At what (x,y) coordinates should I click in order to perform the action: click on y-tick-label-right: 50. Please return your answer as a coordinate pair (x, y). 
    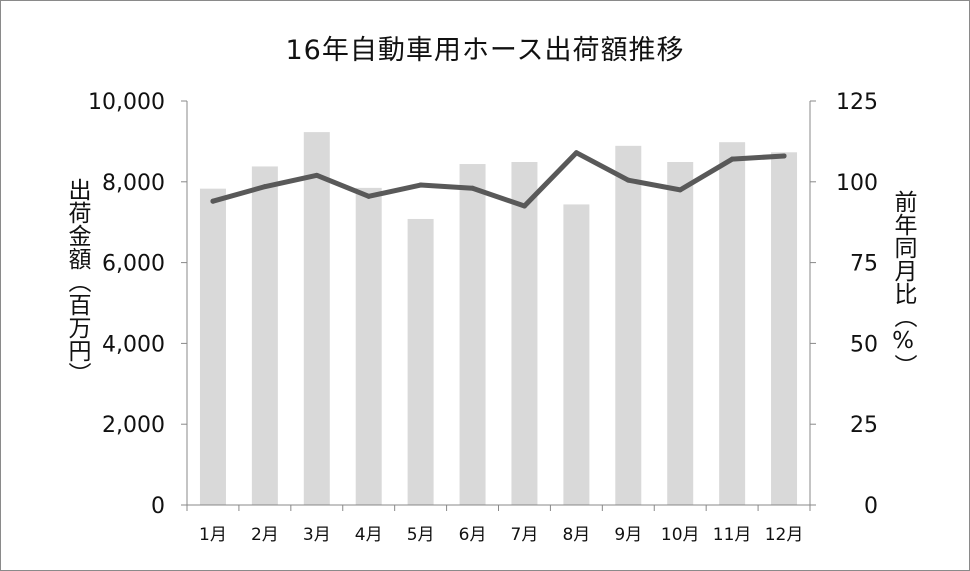
    Looking at the image, I should click on (864, 344).